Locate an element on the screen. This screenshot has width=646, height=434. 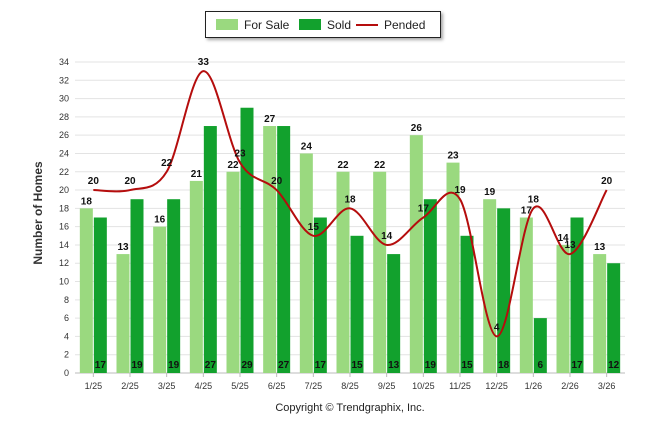
x-tick-label: 10/25 is located at coordinates (423, 386).